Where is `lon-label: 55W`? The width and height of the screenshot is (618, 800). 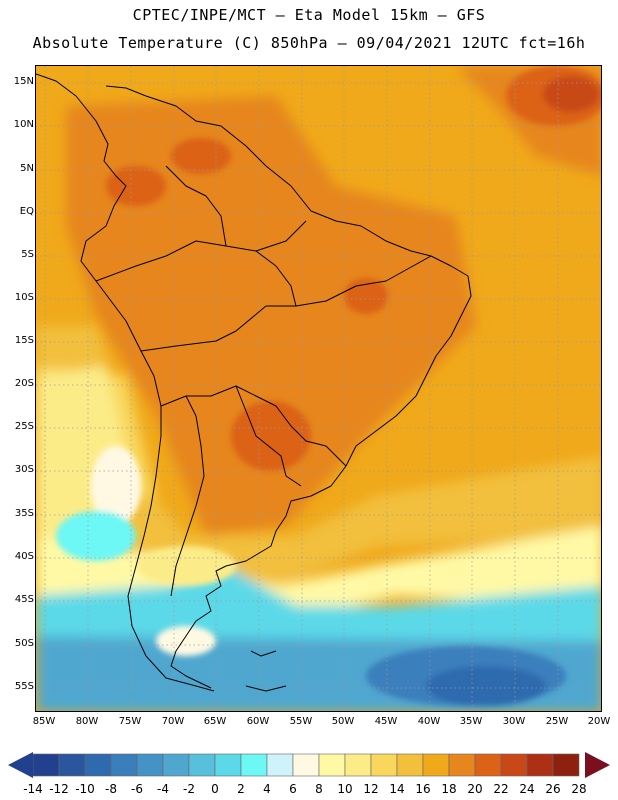 lon-label: 55W is located at coordinates (301, 721).